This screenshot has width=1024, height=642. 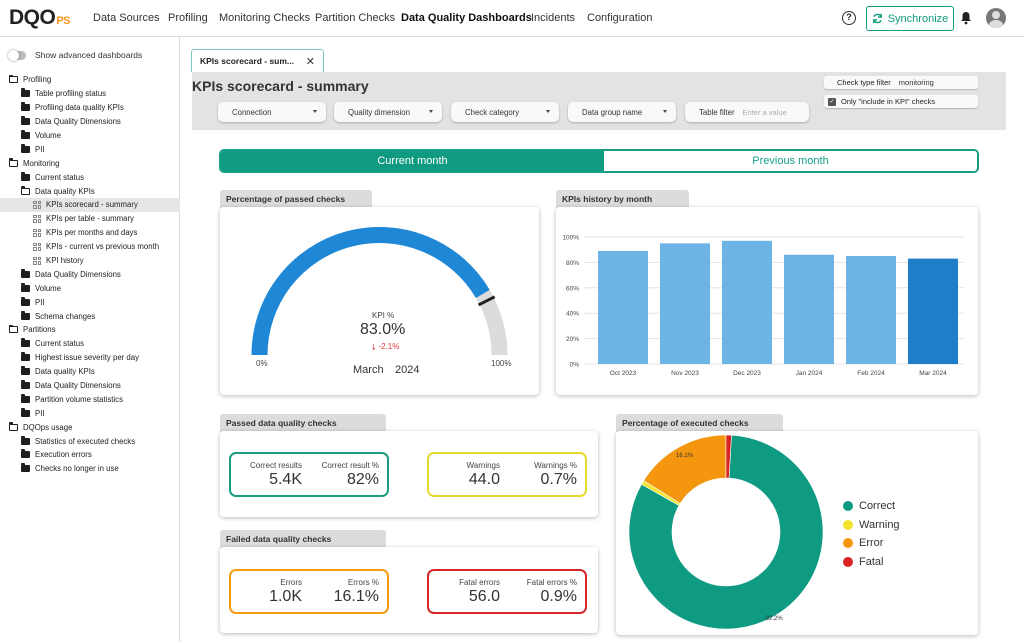 What do you see at coordinates (90, 163) in the screenshot?
I see `sidebar-item: Monitoring` at bounding box center [90, 163].